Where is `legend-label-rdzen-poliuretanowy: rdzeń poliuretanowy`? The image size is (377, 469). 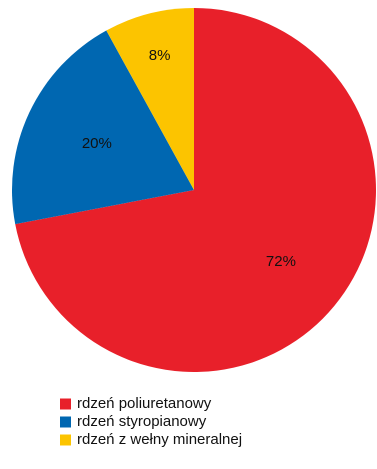
legend-label-rdzen-poliuretanowy: rdzeń poliuretanowy is located at coordinates (144, 403).